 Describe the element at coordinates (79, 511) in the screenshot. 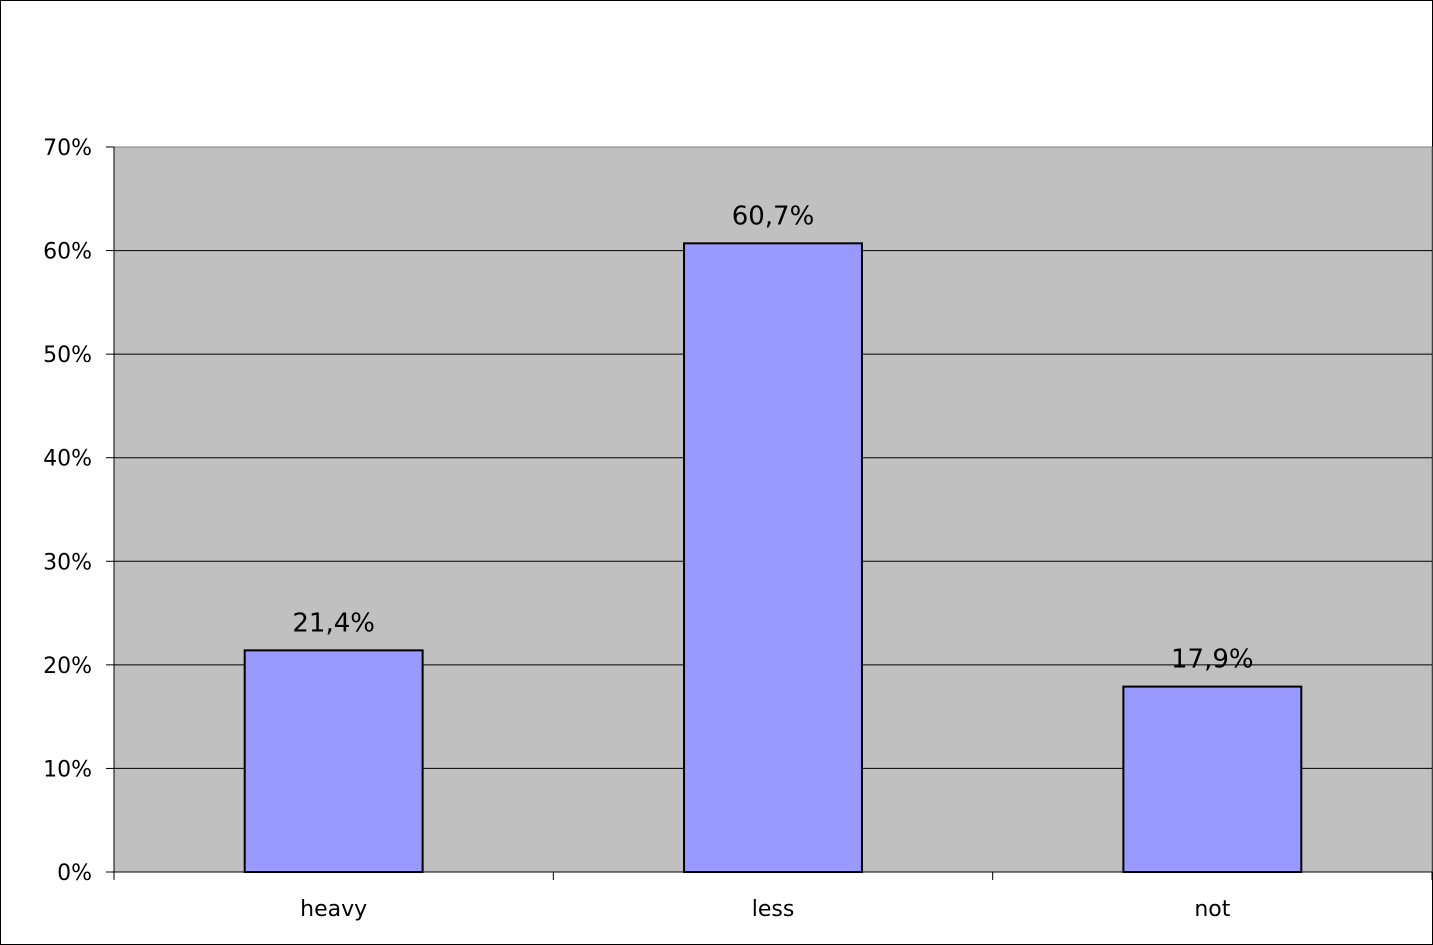

I see `y-axis: 0% 10% 20% 30% 40% 50% 60% 70%` at that location.